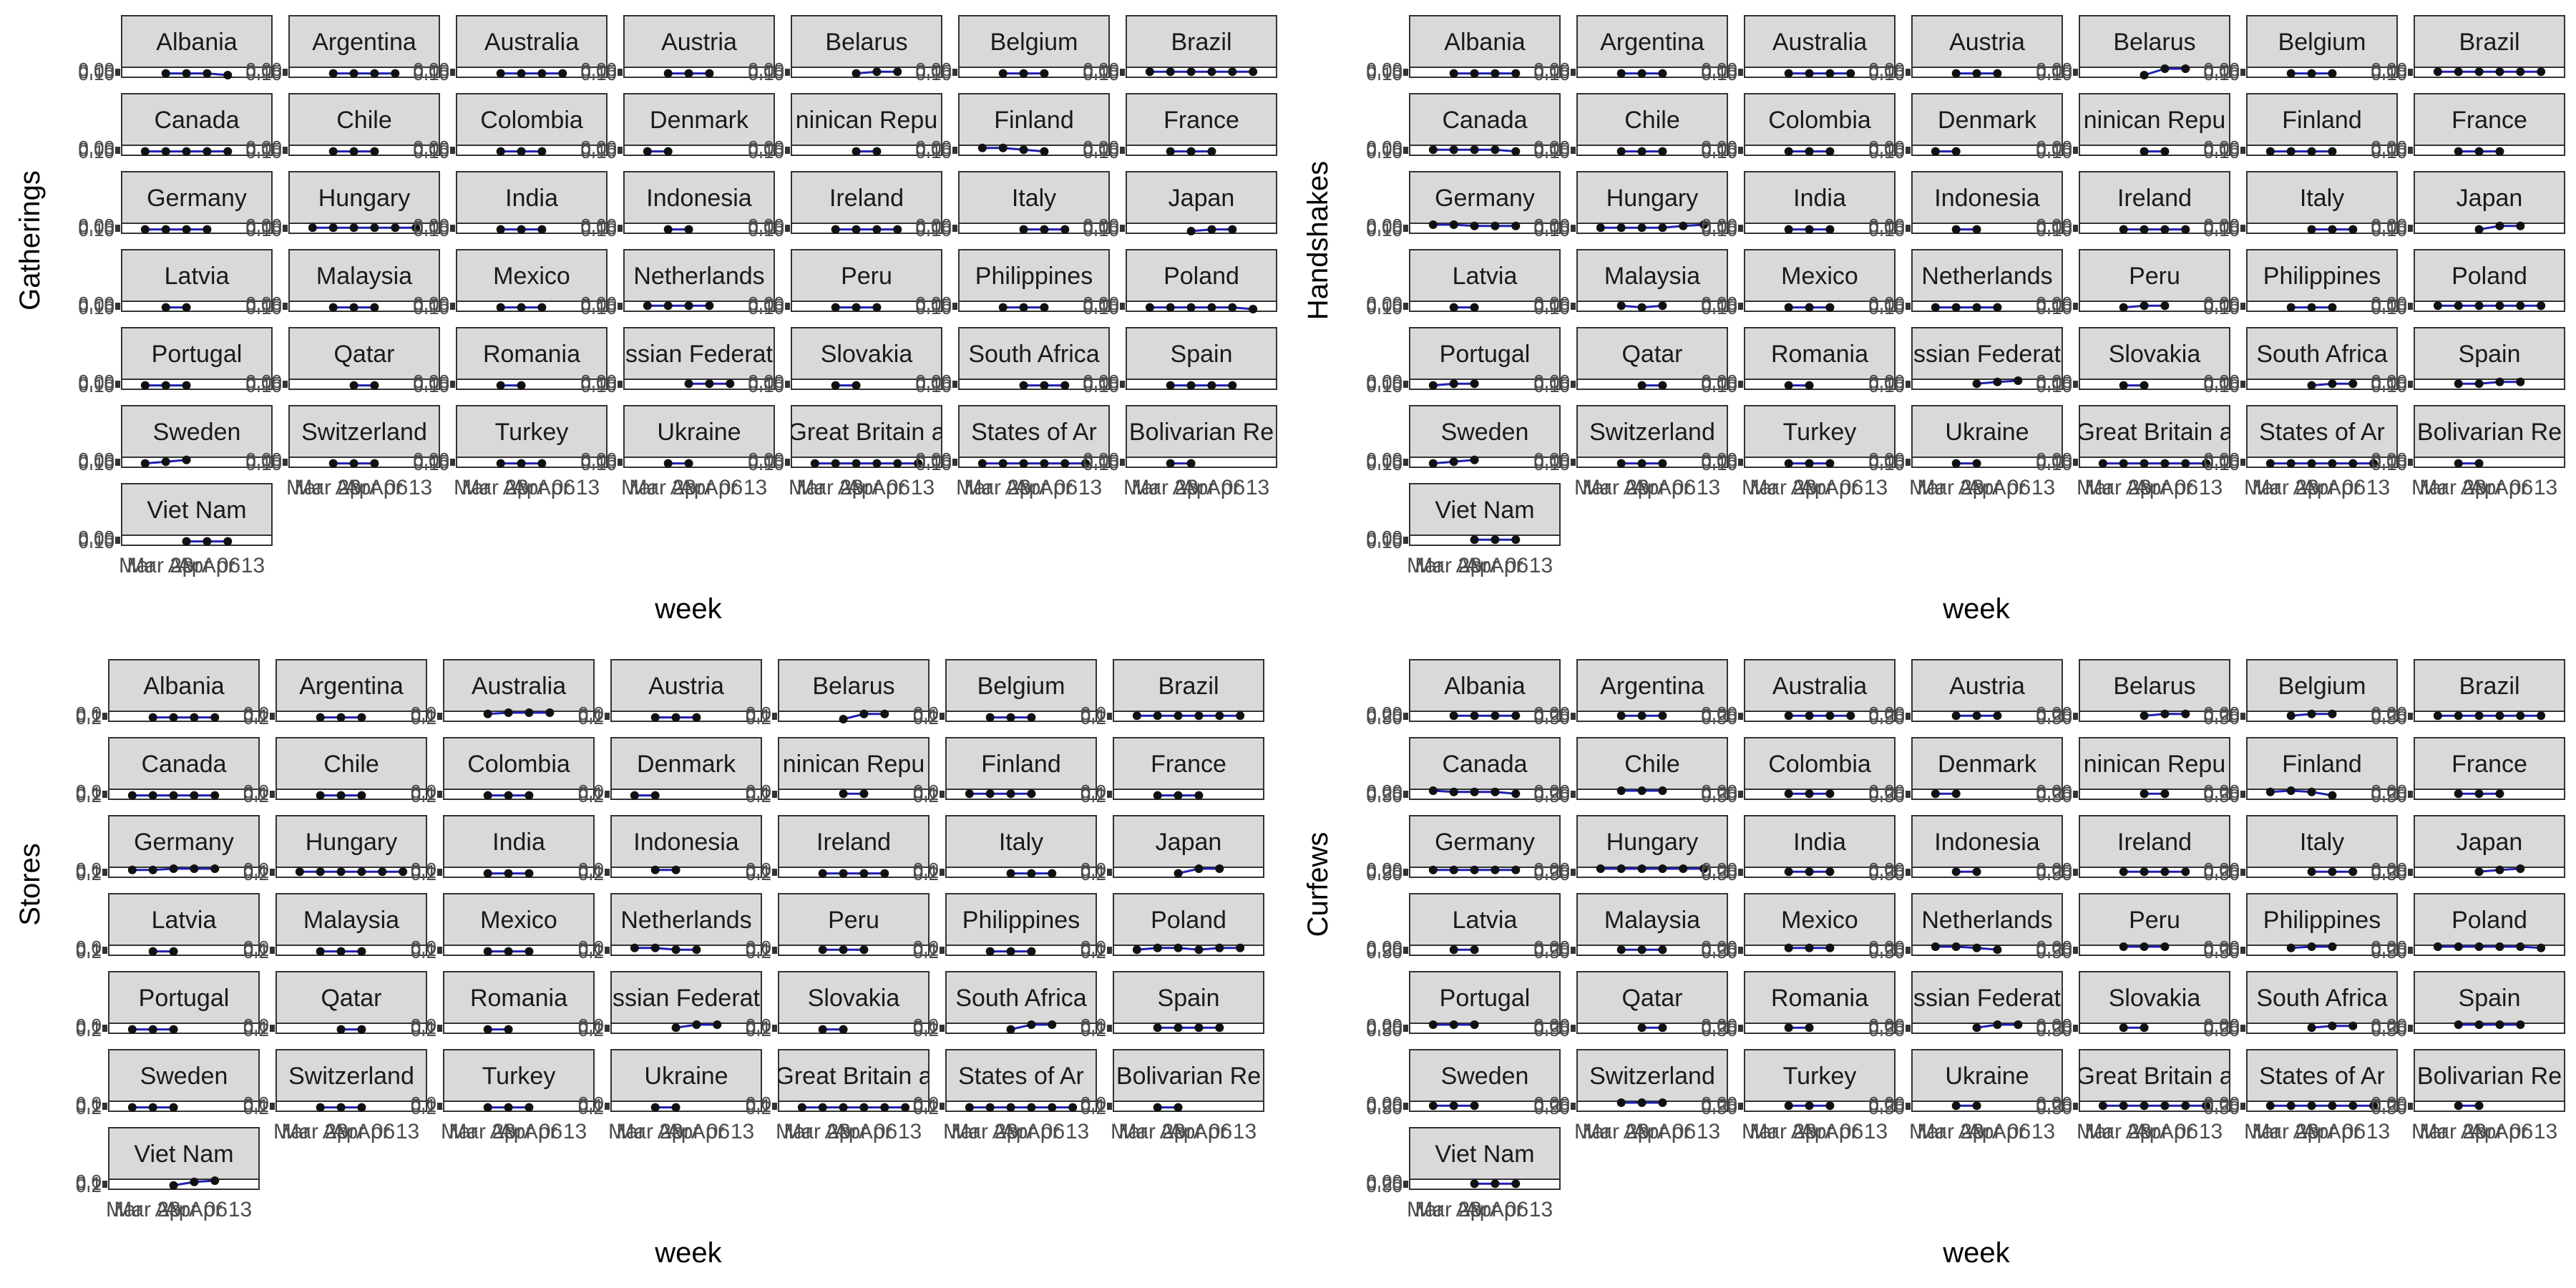 The width and height of the screenshot is (2576, 1288). What do you see at coordinates (1093, 1025) in the screenshot?
I see `y-tick-label: 0.0` at bounding box center [1093, 1025].